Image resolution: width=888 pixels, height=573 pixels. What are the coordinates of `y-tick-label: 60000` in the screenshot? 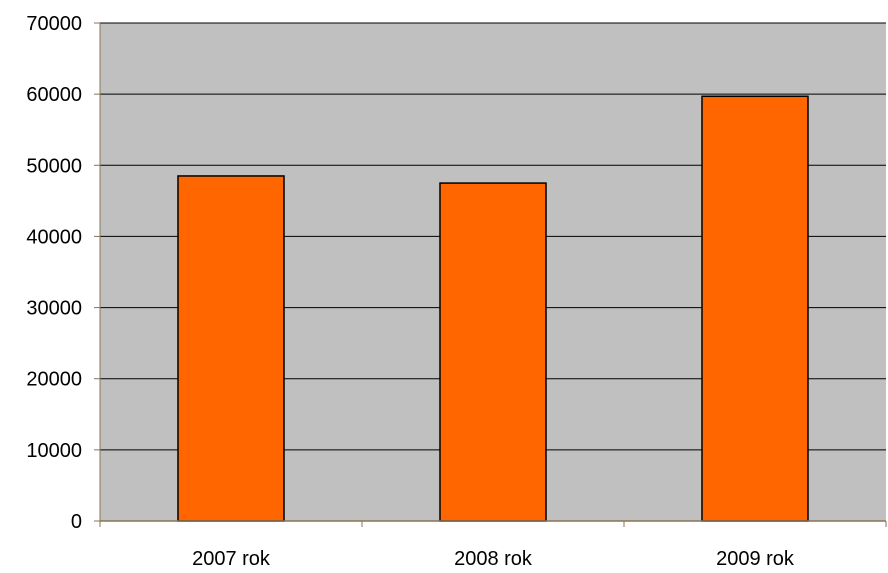 It's located at (54, 95).